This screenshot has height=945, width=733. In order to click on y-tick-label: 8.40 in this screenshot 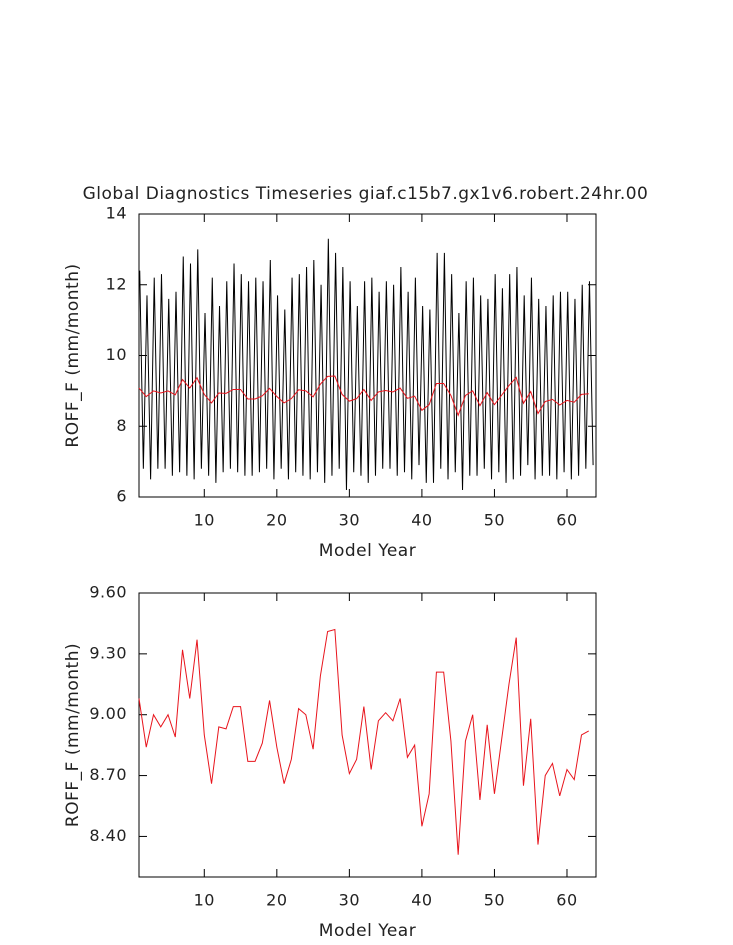, I will do `click(108, 835)`.